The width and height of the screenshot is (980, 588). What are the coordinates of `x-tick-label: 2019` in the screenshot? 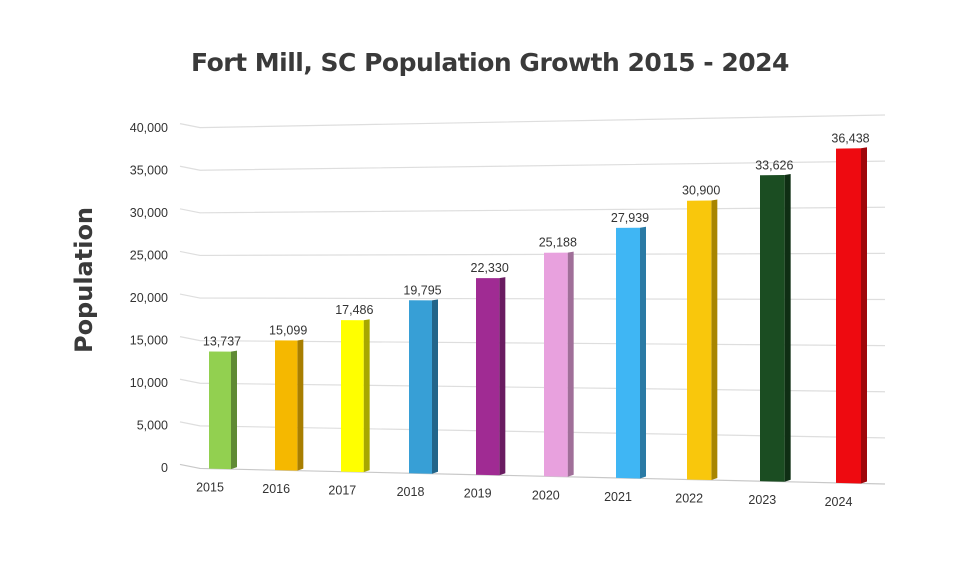 It's located at (478, 494).